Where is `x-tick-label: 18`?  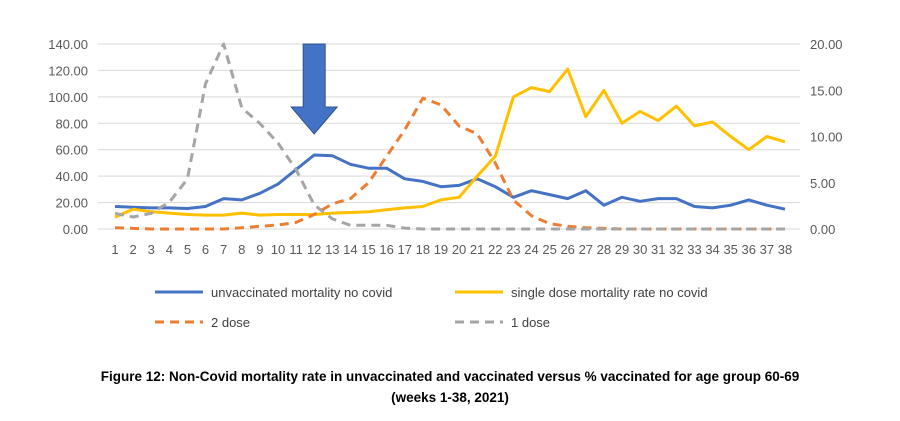 x-tick-label: 18 is located at coordinates (423, 249).